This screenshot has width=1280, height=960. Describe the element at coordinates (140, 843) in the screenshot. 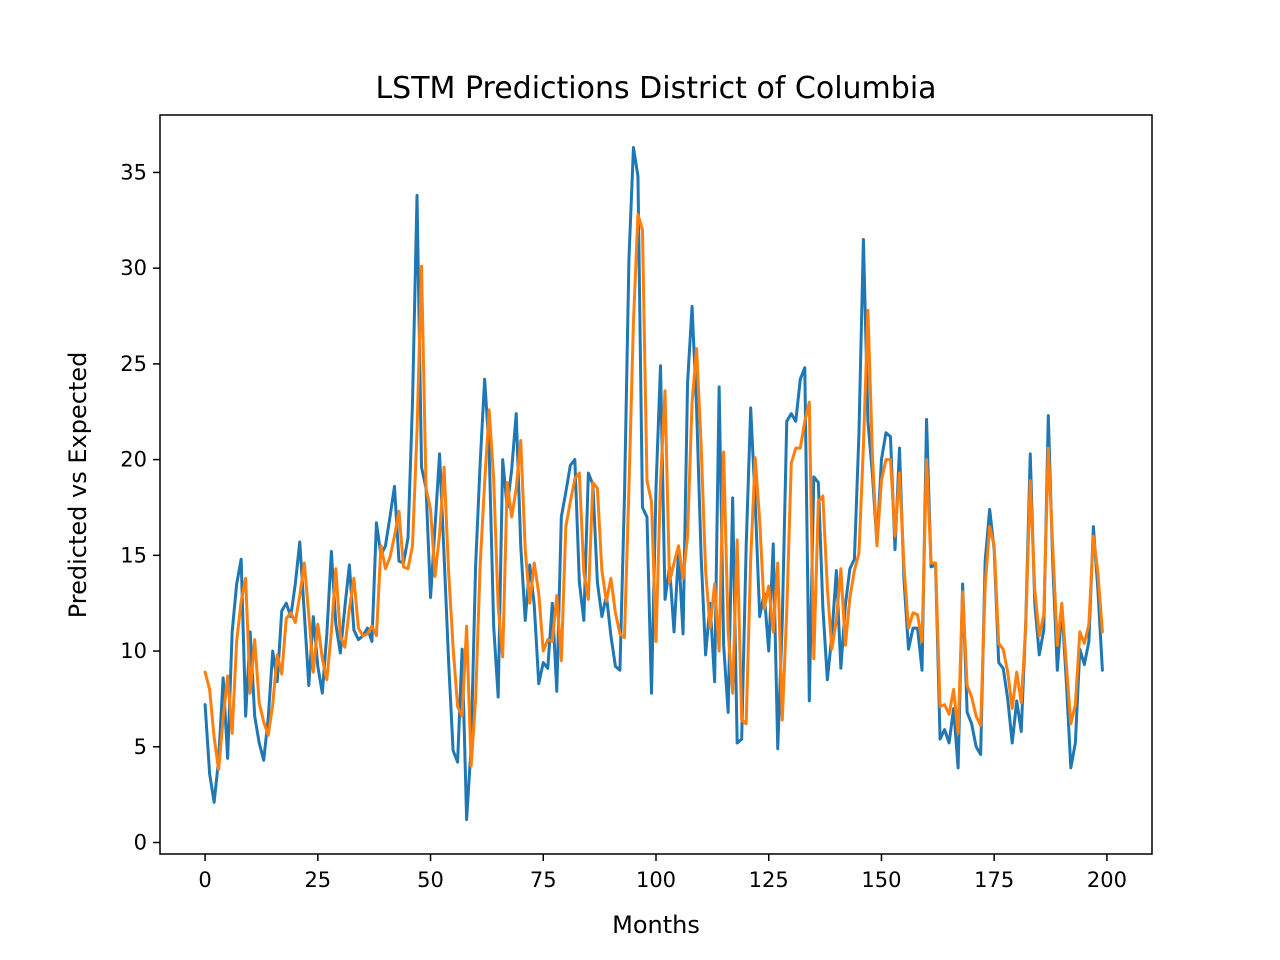

I see `y-tick-label: 0` at that location.